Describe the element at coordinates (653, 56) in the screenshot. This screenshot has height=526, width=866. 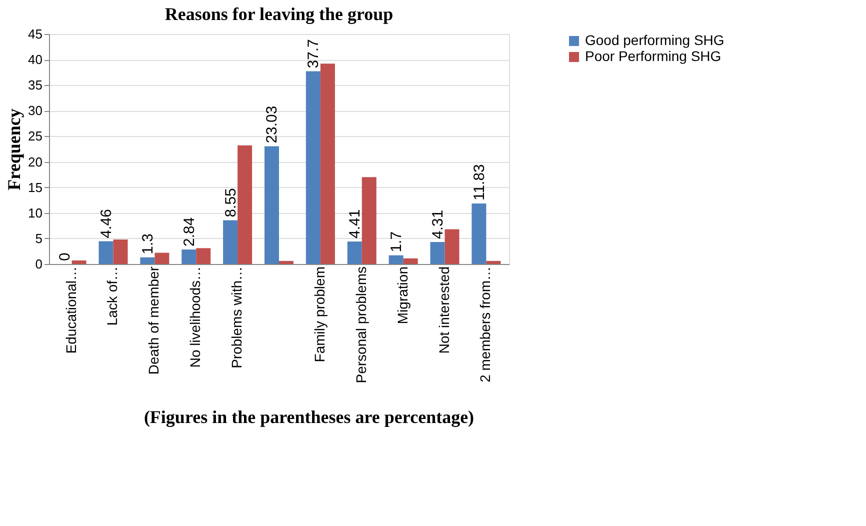
I see `legend-label: Poor Performing SHG` at that location.